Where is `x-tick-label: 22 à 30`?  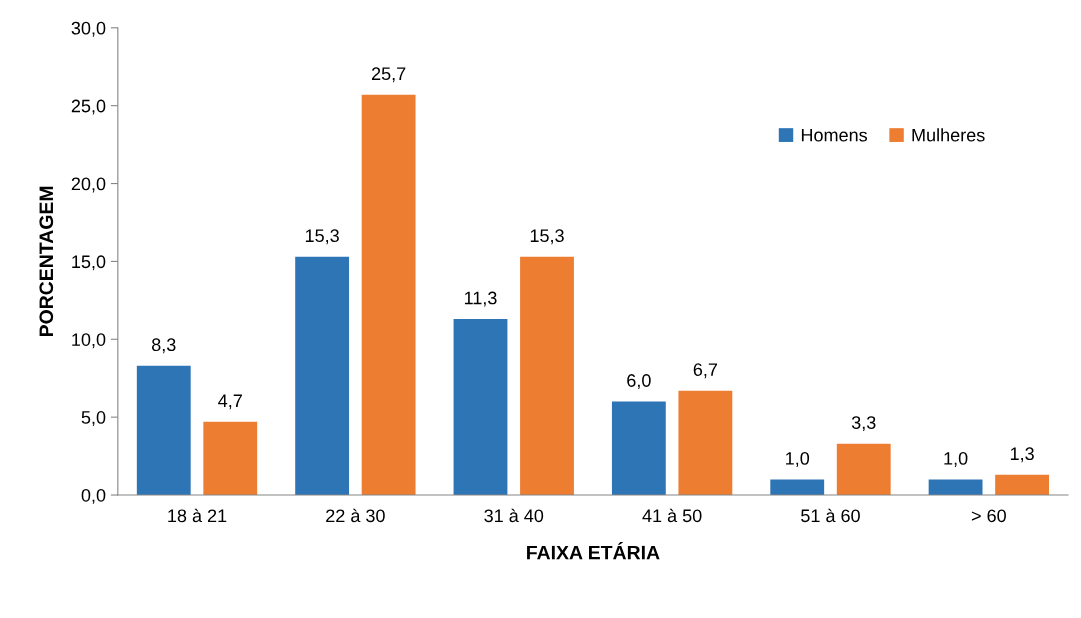
x-tick-label: 22 à 30 is located at coordinates (355, 515).